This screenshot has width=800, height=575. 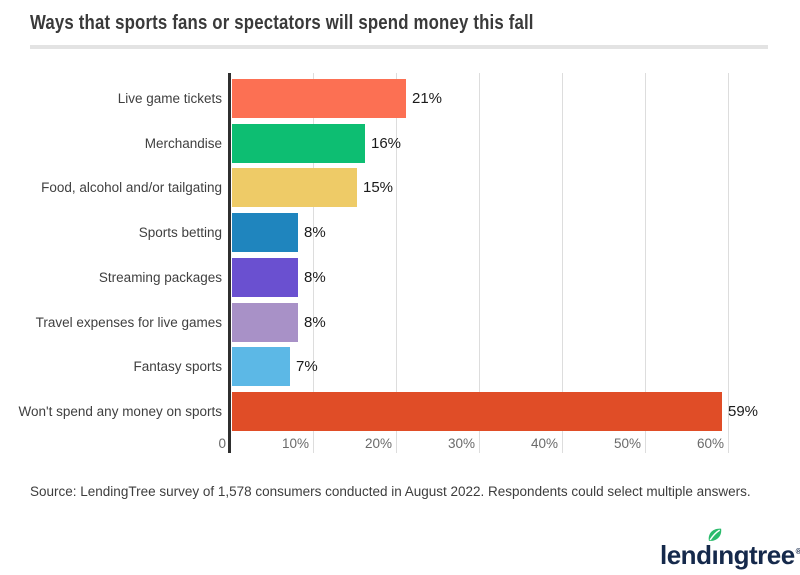 I want to click on x-tick-label: 60%, so click(x=710, y=443).